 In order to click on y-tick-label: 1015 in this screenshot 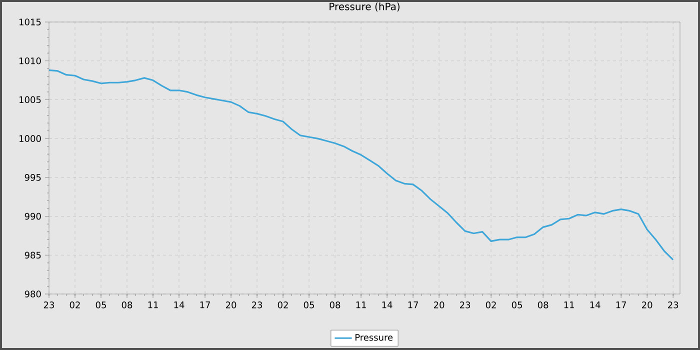, I will do `click(30, 22)`.